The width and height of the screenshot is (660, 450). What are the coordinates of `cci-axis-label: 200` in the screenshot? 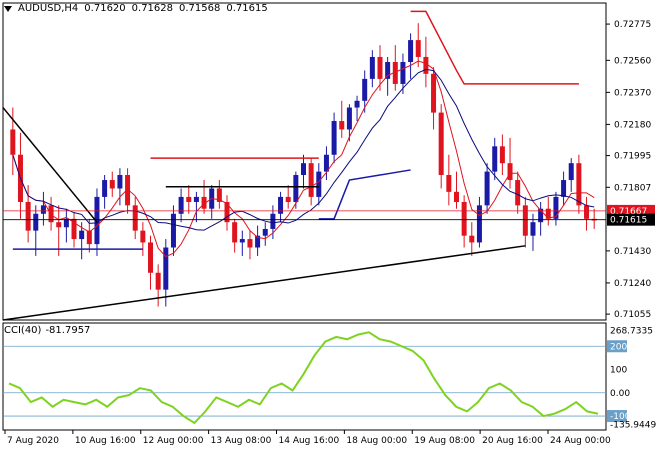 It's located at (618, 347).